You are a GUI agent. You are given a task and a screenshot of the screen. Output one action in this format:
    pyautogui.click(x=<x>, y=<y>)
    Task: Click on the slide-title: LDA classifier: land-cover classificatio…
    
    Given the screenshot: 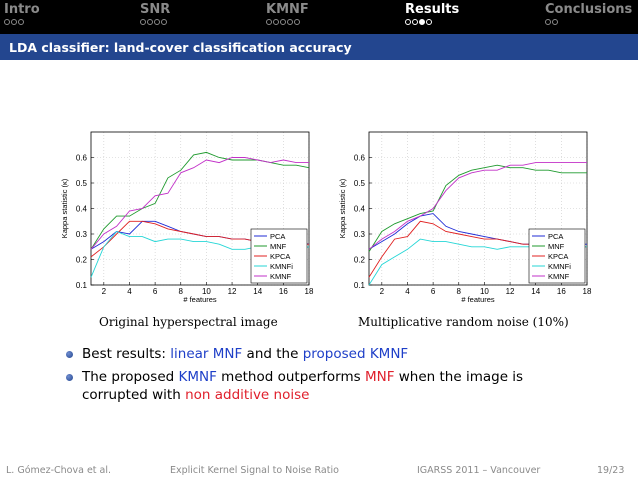 What is the action you would take?
    pyautogui.click(x=180, y=47)
    